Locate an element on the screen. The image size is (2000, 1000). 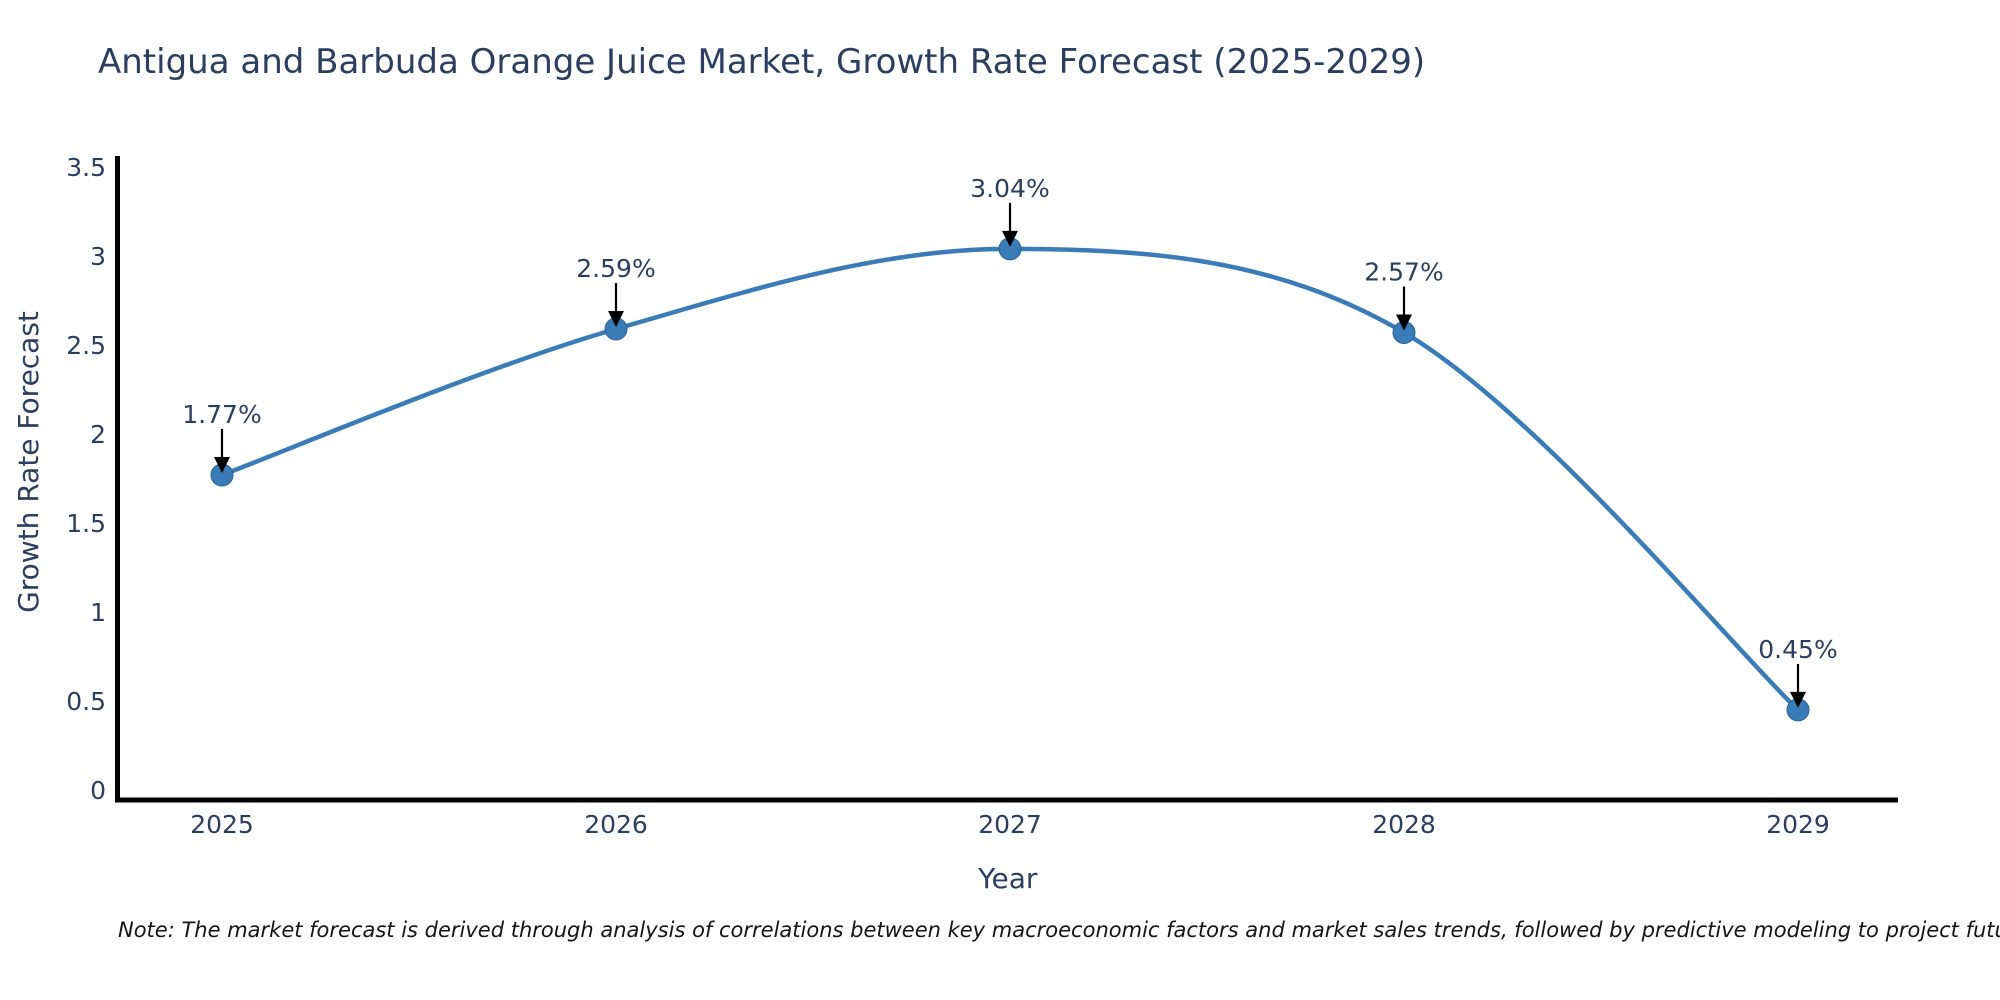
x-tick-label: 2025 is located at coordinates (222, 824).